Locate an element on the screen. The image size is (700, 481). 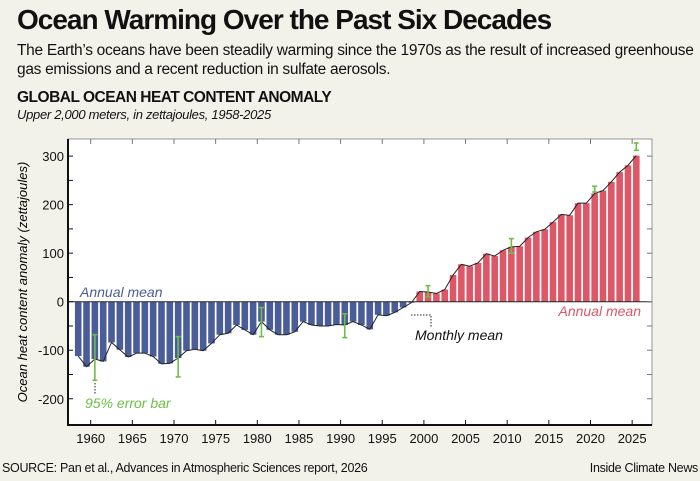
bar-2020 is located at coordinates (594, 247).